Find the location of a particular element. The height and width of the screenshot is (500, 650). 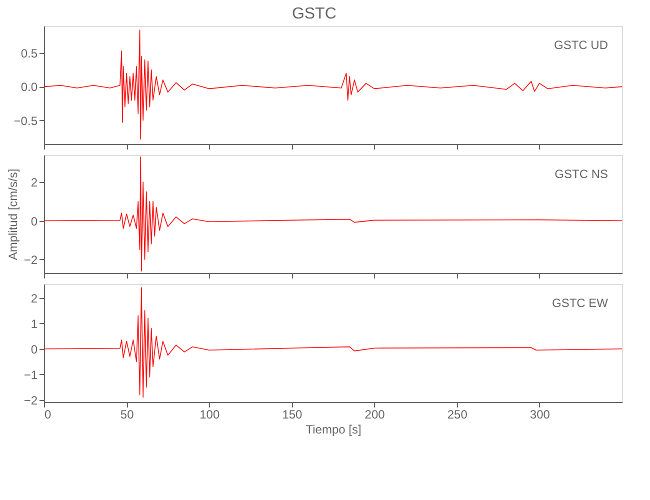

x-tick-label: 0 is located at coordinates (48, 415).